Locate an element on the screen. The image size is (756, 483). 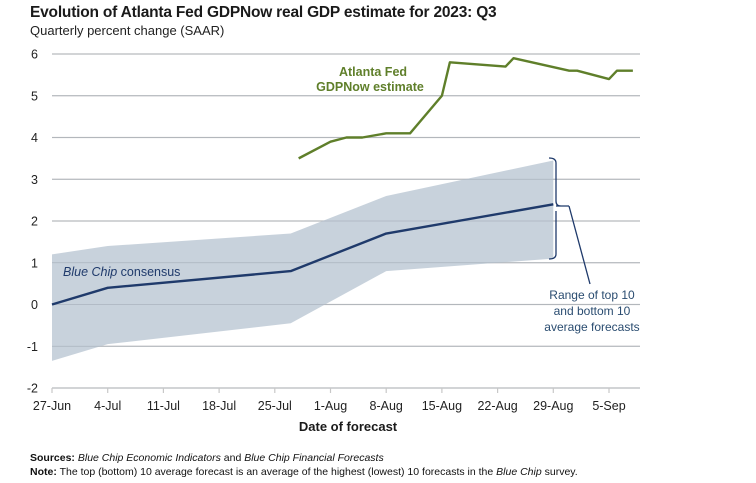
range-label-line1: Range of top 10 is located at coordinates (592, 295).